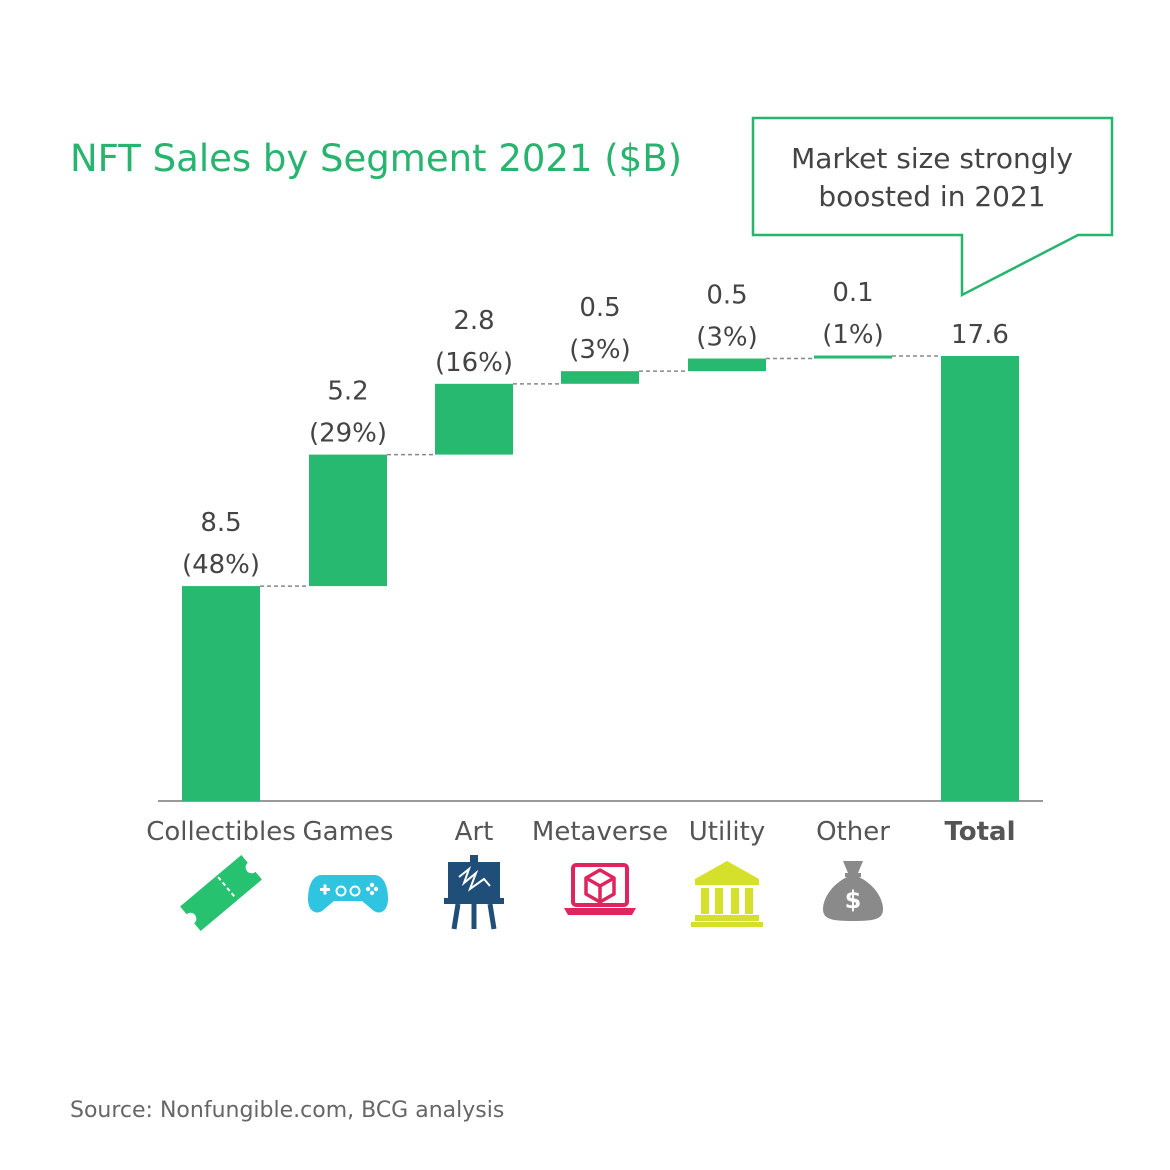  What do you see at coordinates (474, 419) in the screenshot?
I see `bar-art` at bounding box center [474, 419].